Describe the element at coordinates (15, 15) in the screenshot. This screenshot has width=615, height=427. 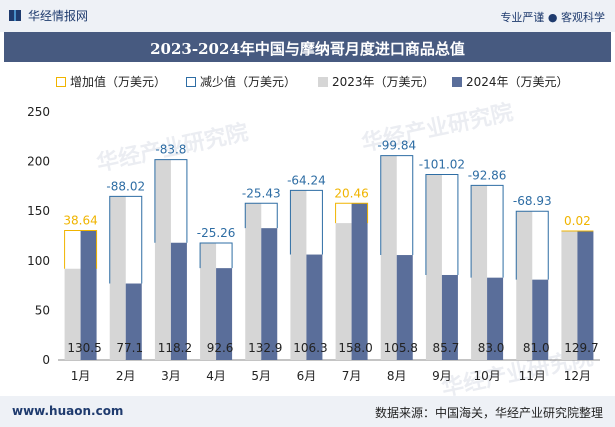
I see `brand-logo-icon` at that location.